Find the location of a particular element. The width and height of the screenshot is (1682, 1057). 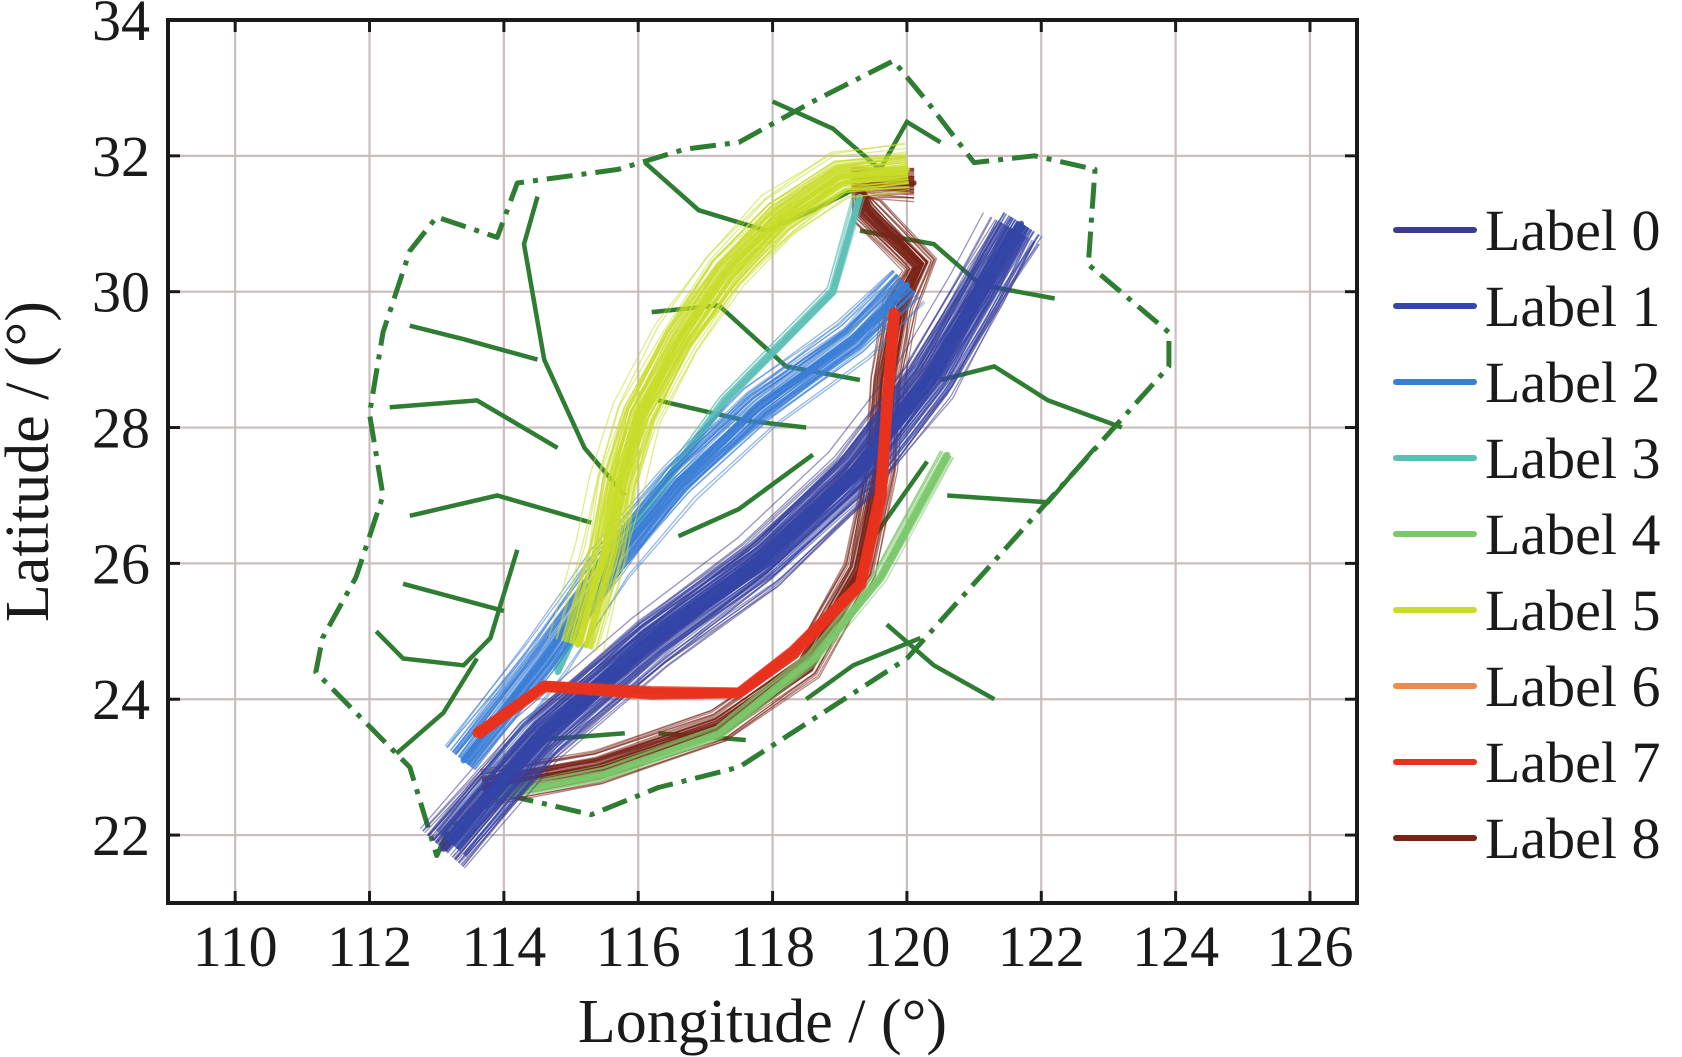

x-tick-label: 112 is located at coordinates (369, 946).